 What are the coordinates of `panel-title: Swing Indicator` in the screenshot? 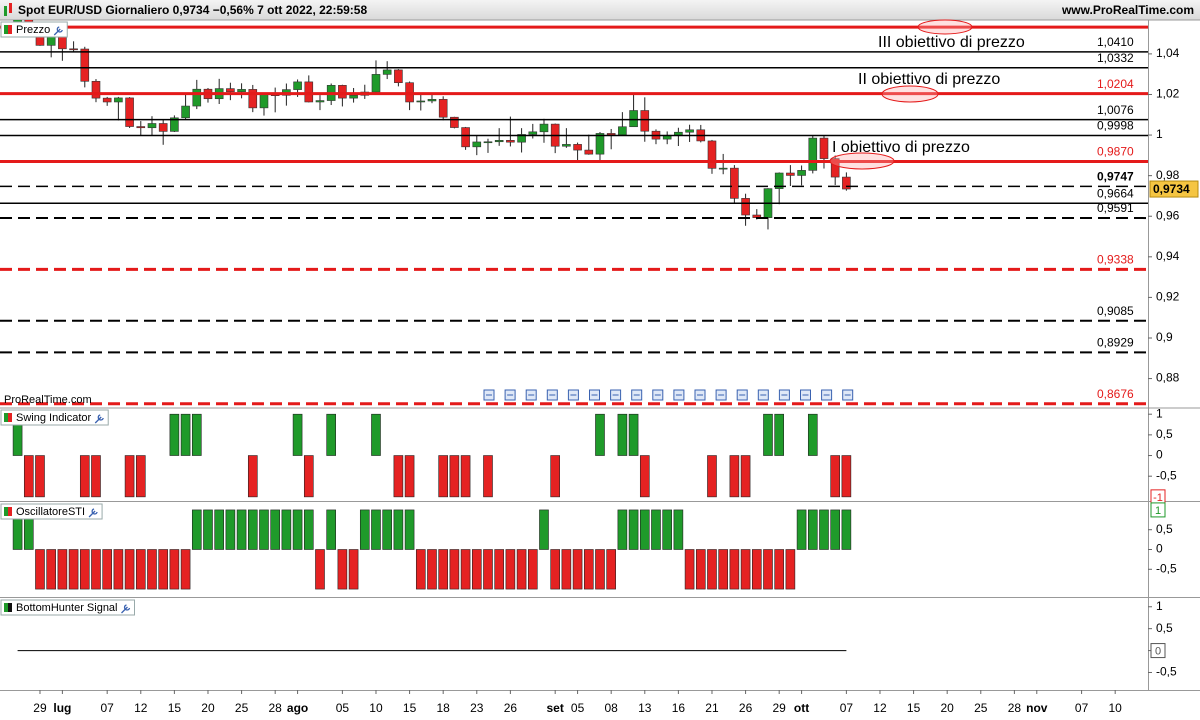 It's located at (54, 417).